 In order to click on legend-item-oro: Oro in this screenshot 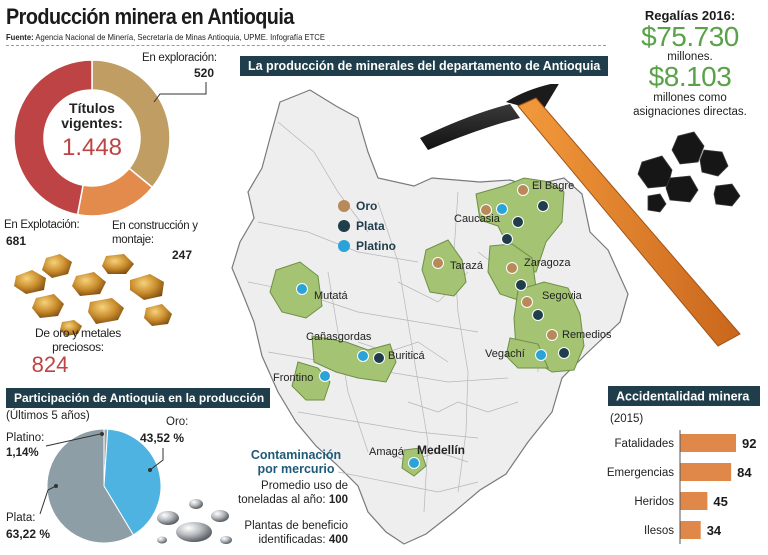, I will do `click(367, 206)`.